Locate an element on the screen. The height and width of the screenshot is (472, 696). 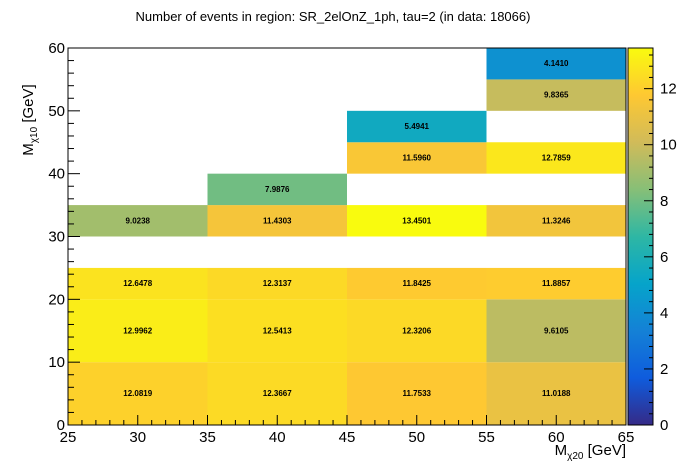
cell-value-label: 11.8857 is located at coordinates (556, 283).